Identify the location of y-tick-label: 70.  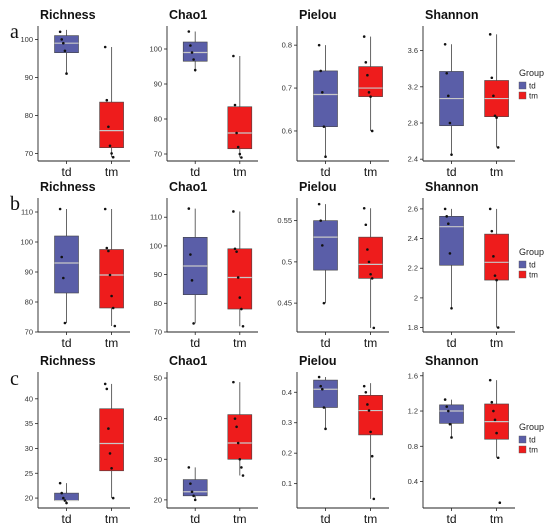
(158, 154).